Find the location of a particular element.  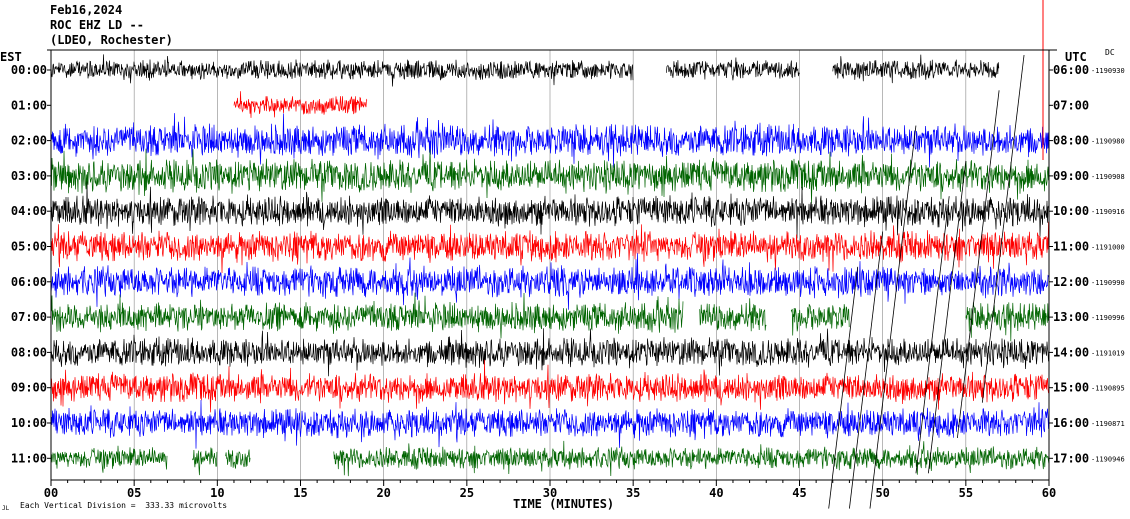

left-timezone-label: EST is located at coordinates (11, 57).